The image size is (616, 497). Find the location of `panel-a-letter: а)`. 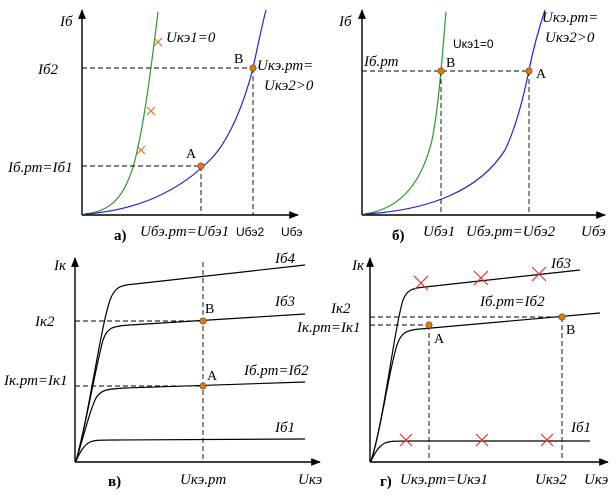

panel-a-letter: а) is located at coordinates (120, 236).